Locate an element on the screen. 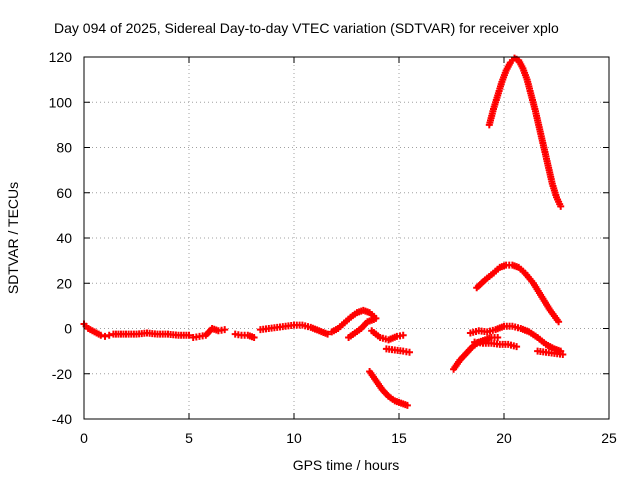 The image size is (640, 480). series-s13 is located at coordinates (496, 344).